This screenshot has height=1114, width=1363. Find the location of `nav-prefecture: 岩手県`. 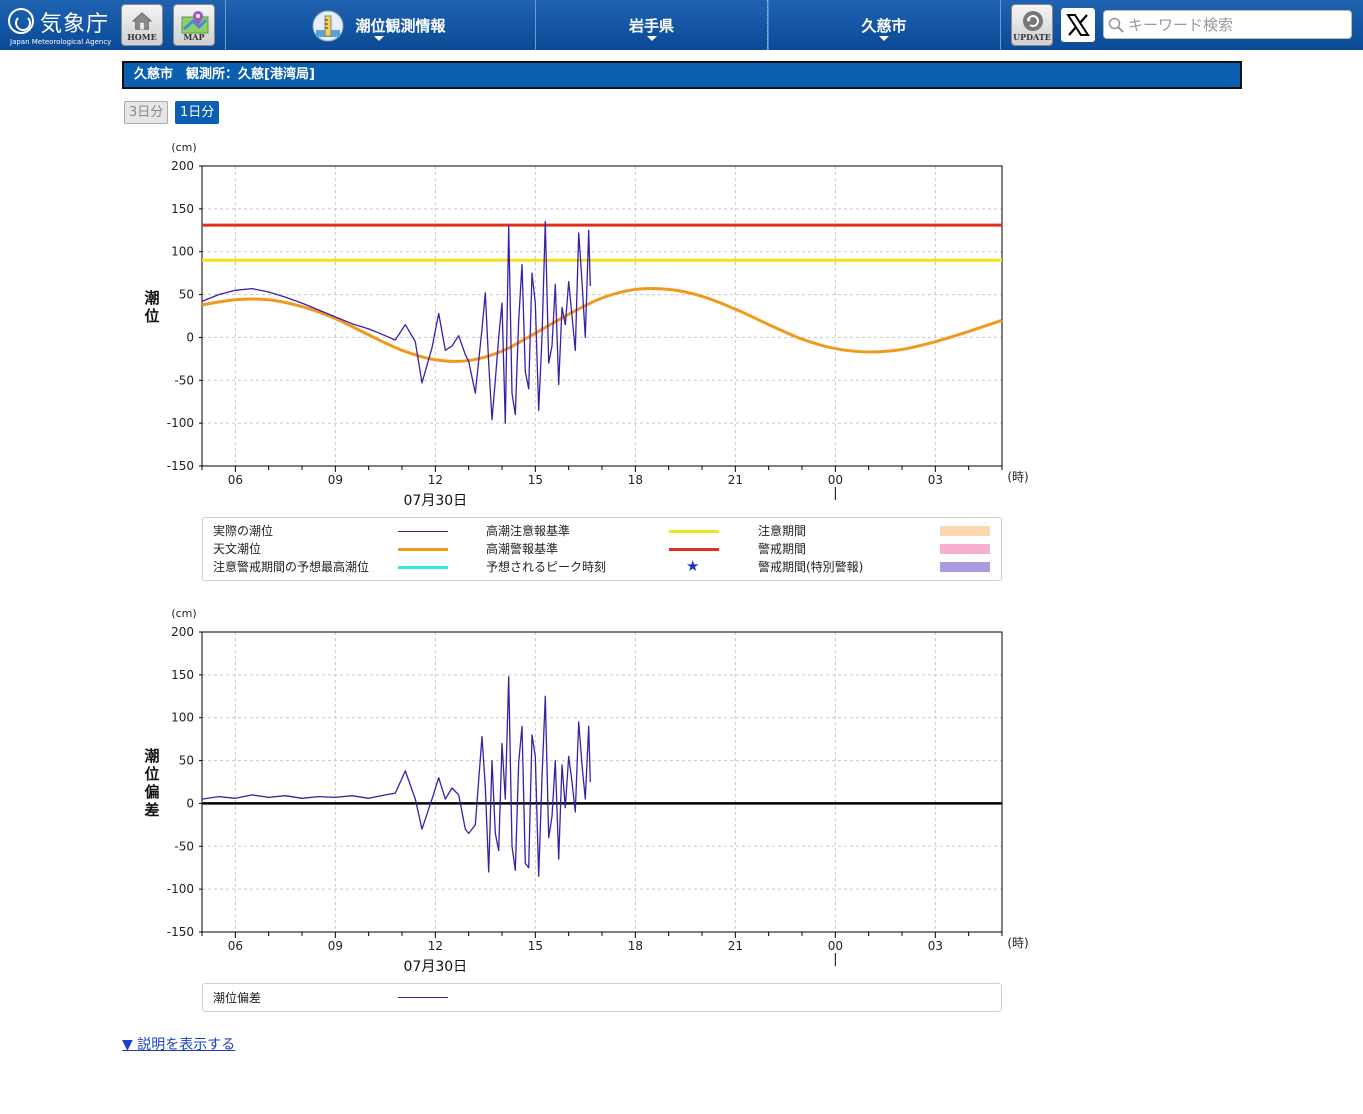

nav-prefecture: 岩手県 is located at coordinates (651, 25).